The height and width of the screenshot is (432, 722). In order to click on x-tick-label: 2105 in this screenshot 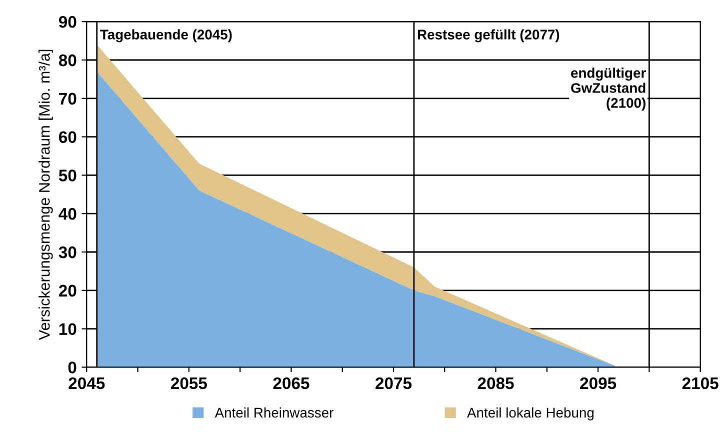, I will do `click(700, 383)`.